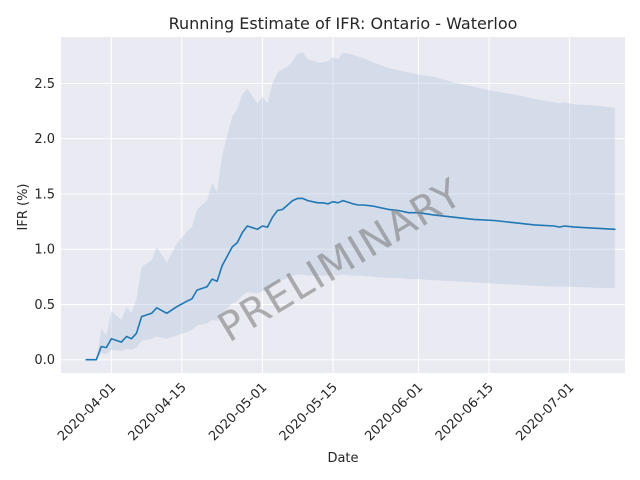  Describe the element at coordinates (44, 84) in the screenshot. I see `y-tick-label: 2.5` at that location.